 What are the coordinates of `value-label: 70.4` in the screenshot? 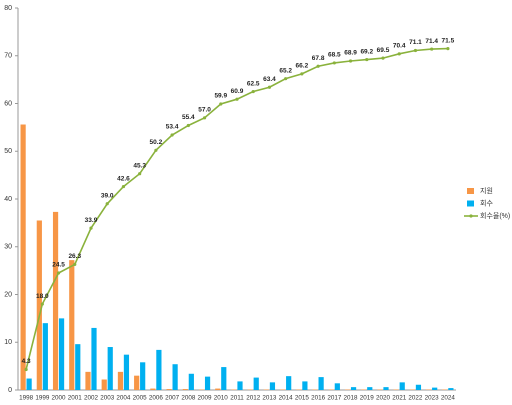 It's located at (399, 46).